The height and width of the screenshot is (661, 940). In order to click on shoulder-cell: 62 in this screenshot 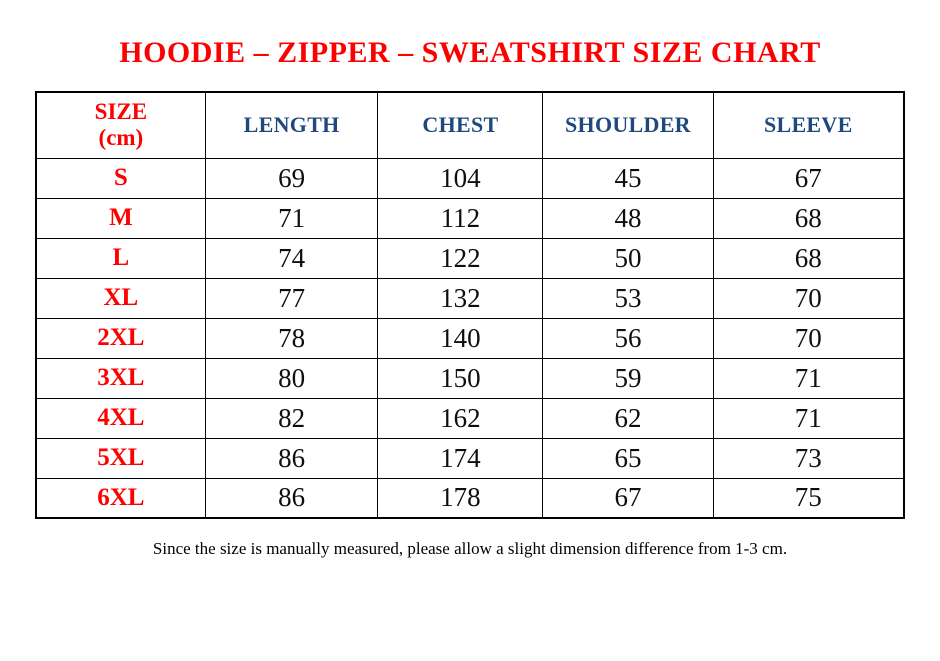, I will do `click(628, 418)`.